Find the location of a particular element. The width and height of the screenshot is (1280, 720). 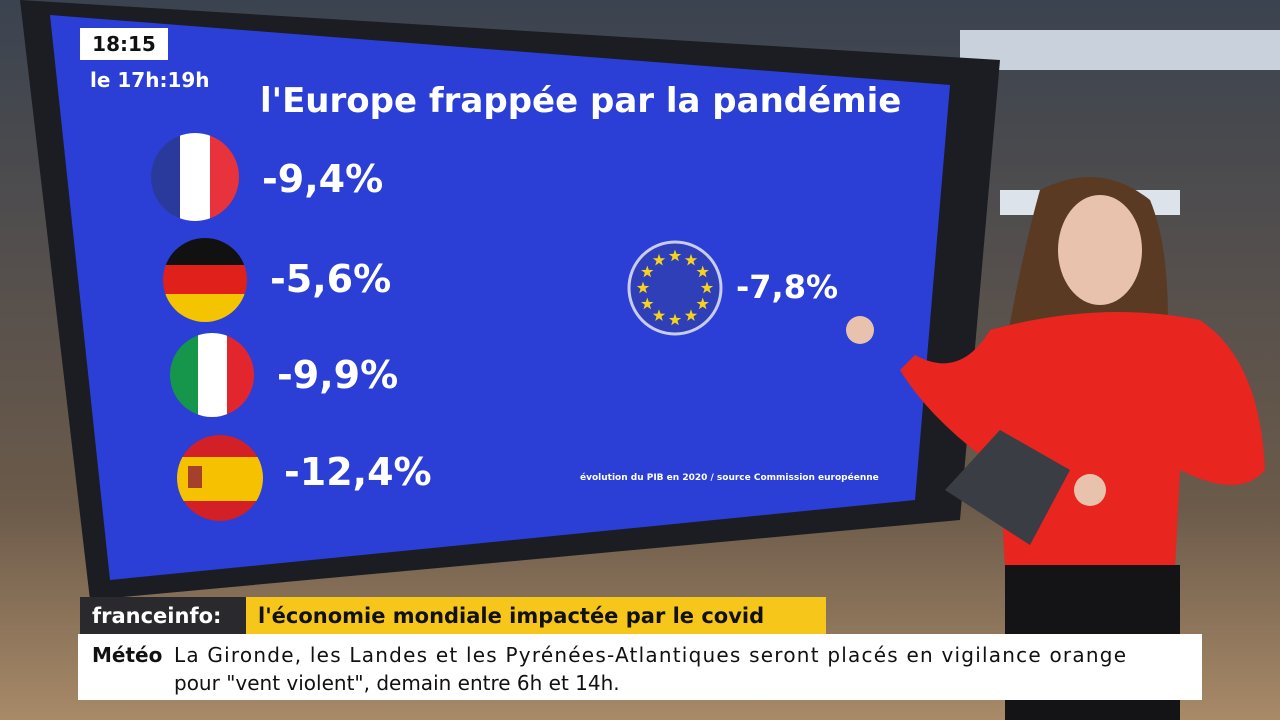

ticker-label: Météo is located at coordinates (127, 655).